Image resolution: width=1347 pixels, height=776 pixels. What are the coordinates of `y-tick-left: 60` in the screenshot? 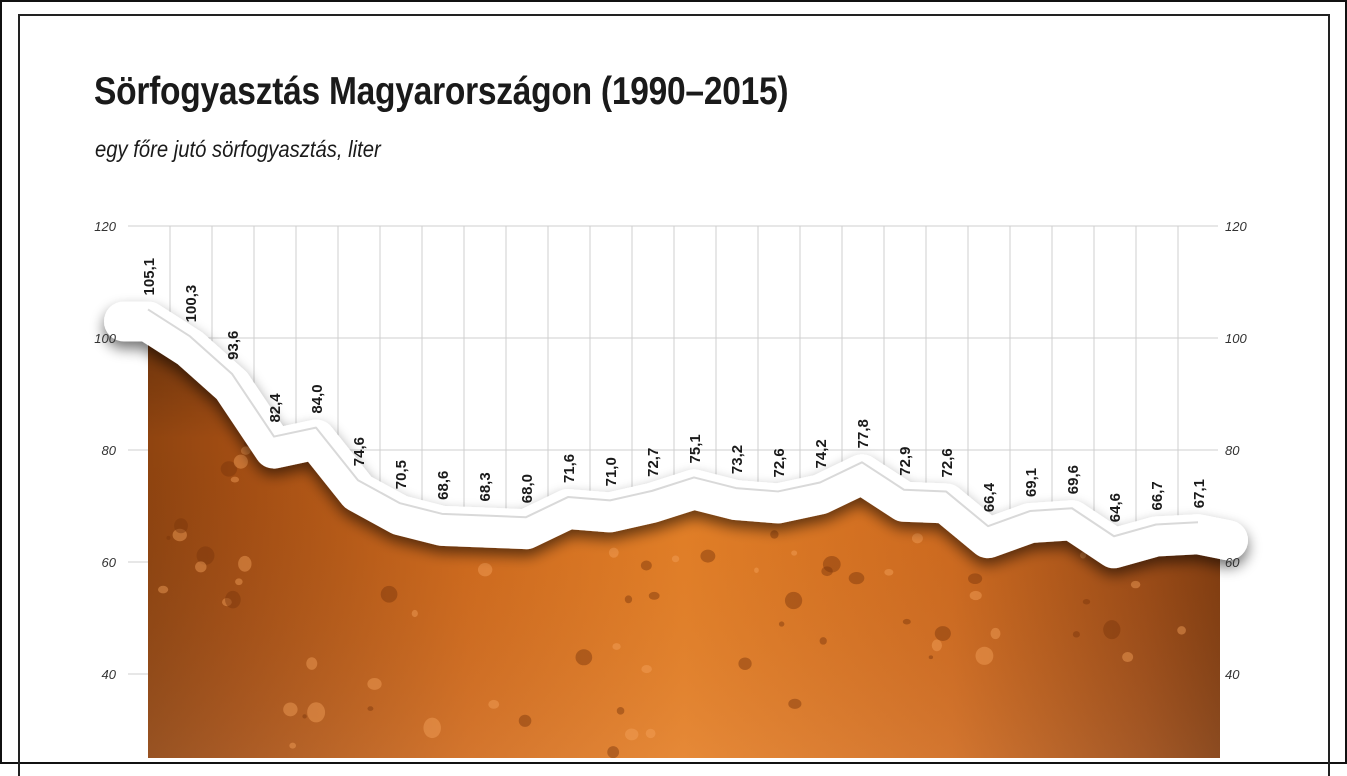 It's located at (109, 562).